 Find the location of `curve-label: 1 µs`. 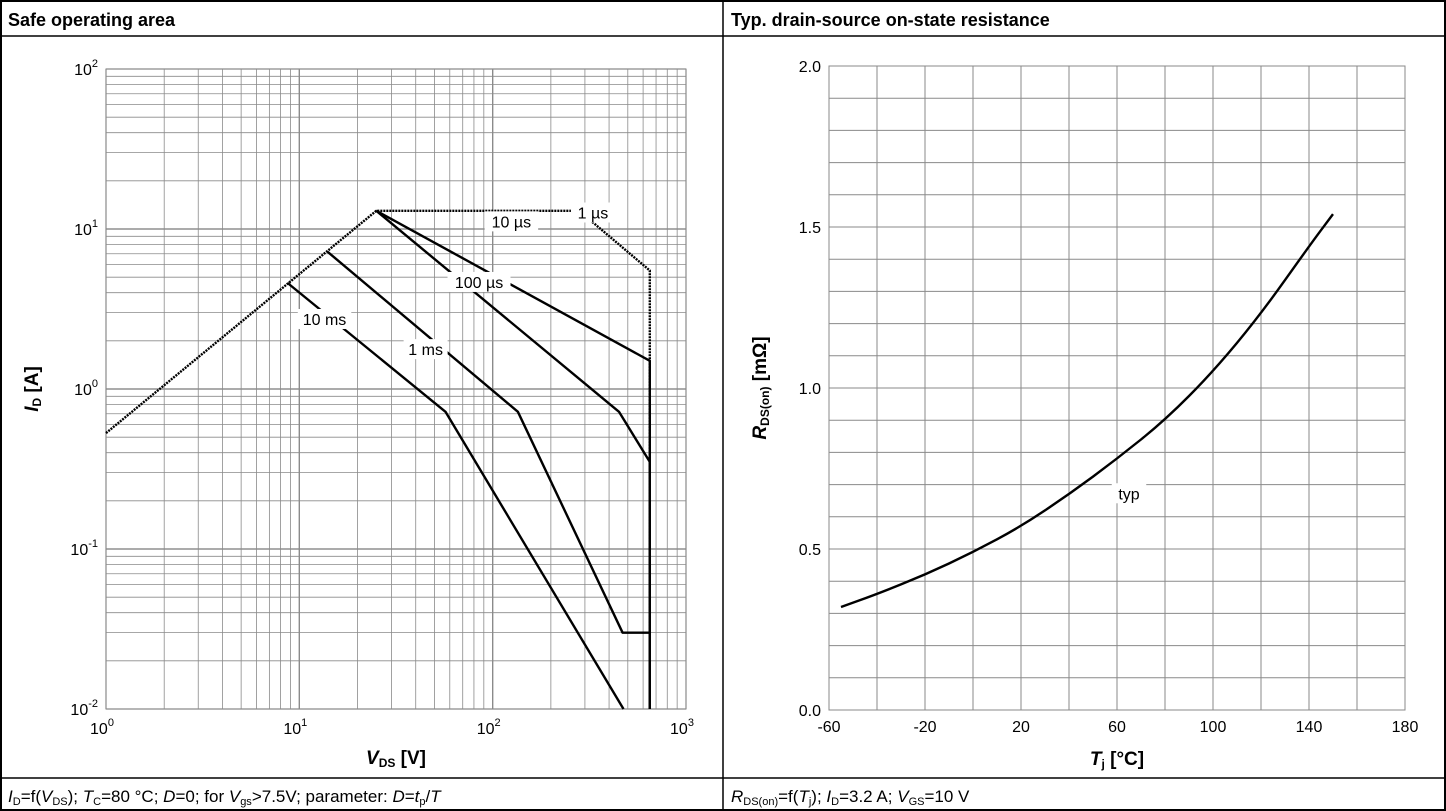

curve-label: 1 µs is located at coordinates (593, 213).